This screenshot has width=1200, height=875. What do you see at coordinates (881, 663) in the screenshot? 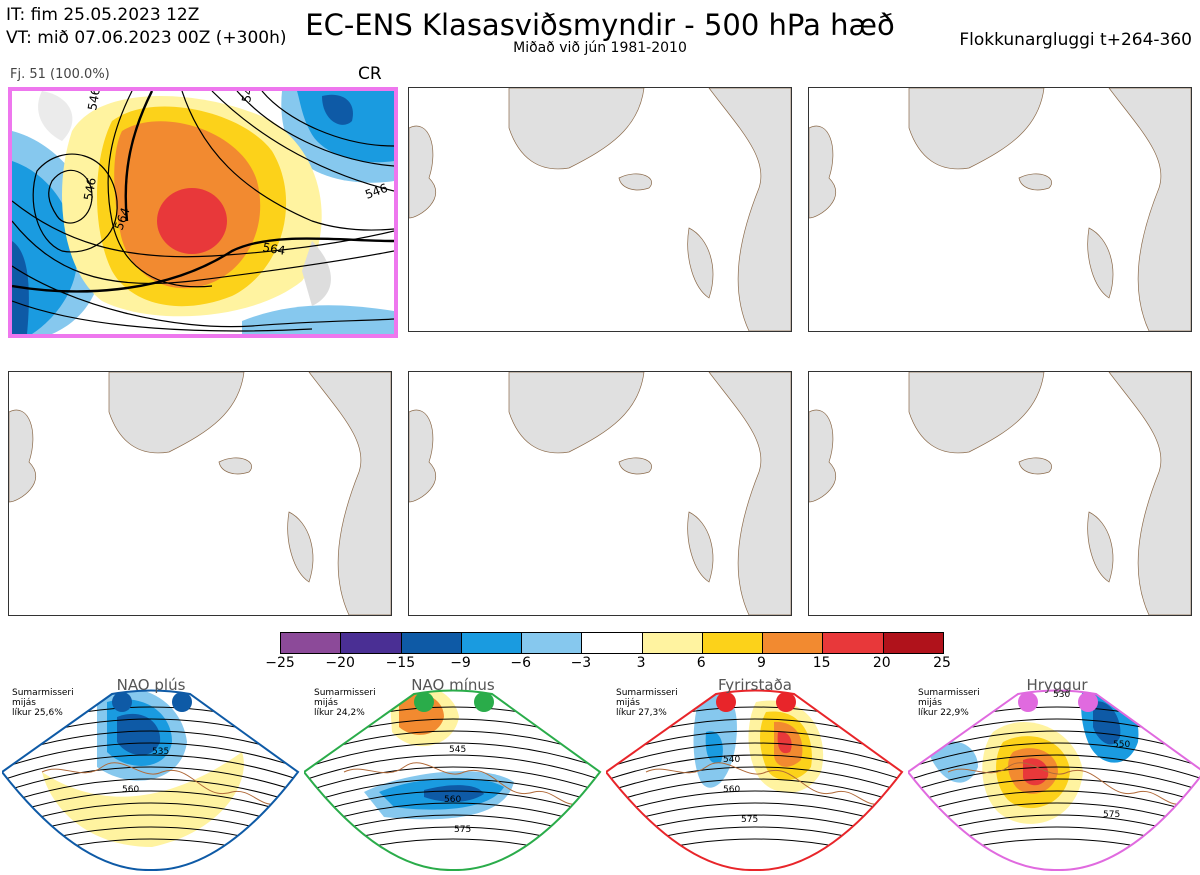
I see `colorbar-tick-label: 20` at bounding box center [881, 663].